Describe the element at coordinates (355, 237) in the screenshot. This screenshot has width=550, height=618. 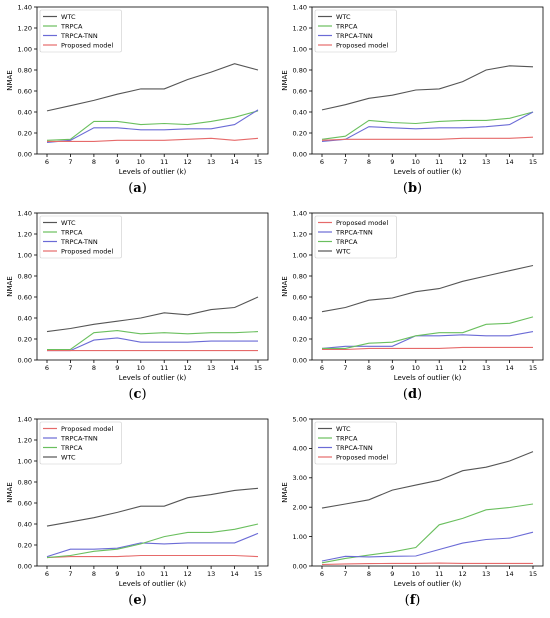
I see `legend-box-d` at that location.